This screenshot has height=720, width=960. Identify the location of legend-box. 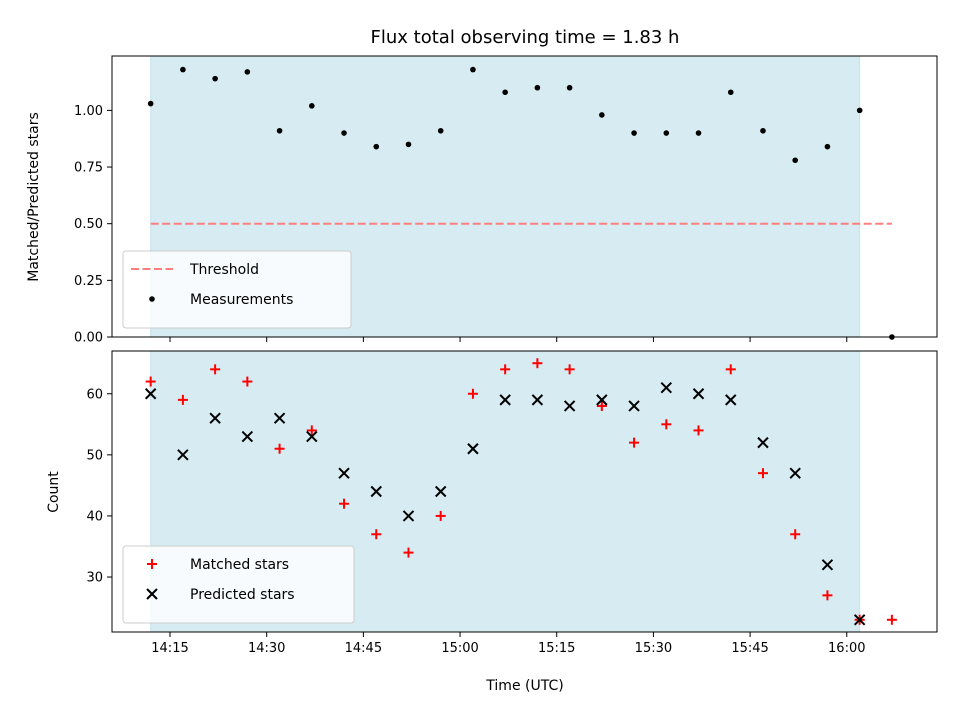
(237, 289).